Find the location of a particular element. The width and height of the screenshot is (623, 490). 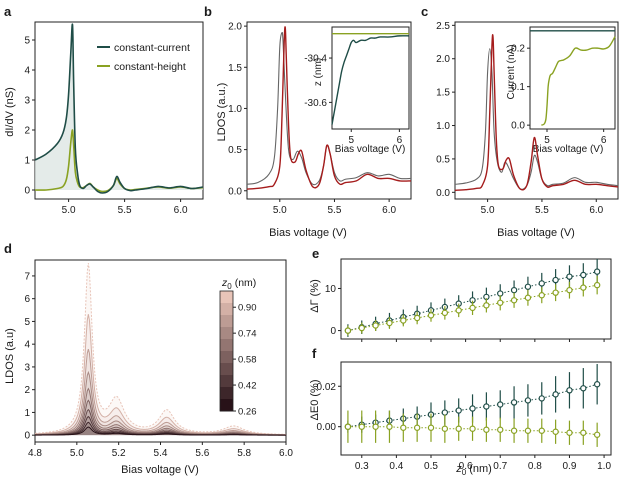

panel-b-ytick-label: 1.0 is located at coordinates (235, 109).